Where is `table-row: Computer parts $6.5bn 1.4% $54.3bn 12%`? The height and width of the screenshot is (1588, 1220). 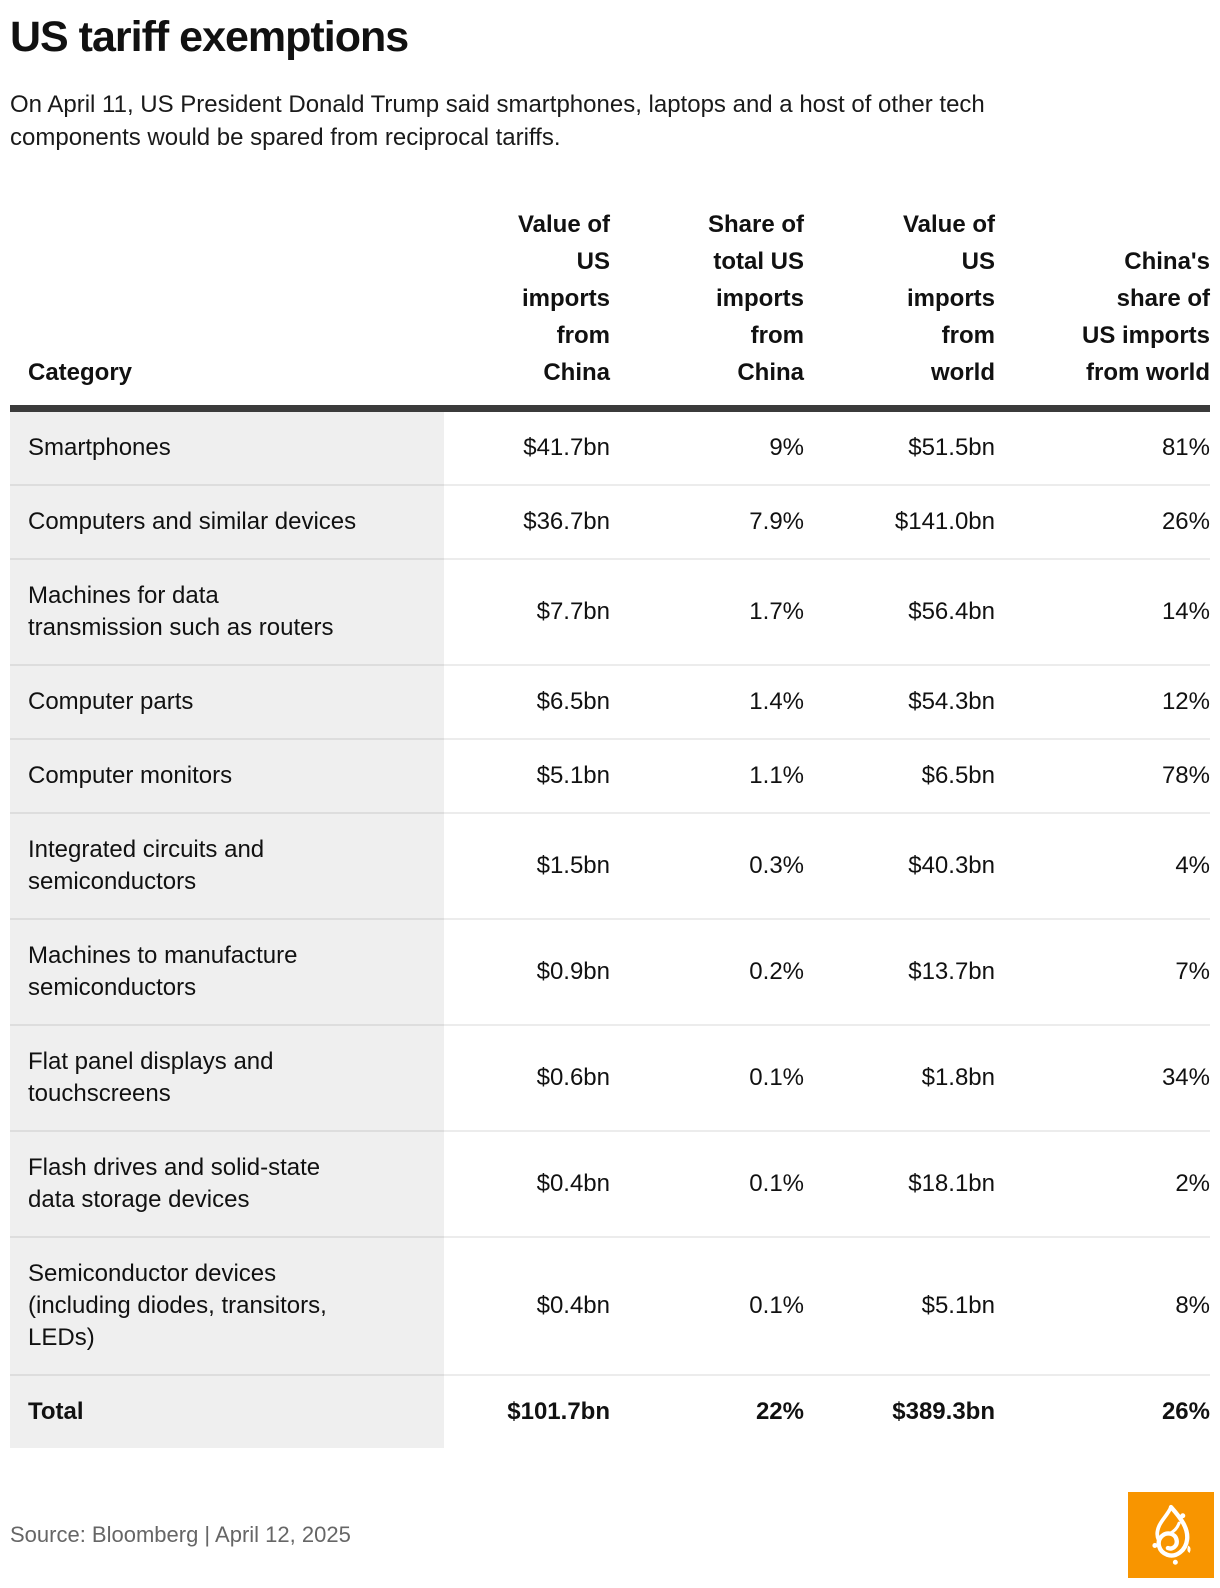 table-row: Computer parts $6.5bn 1.4% $54.3bn 12% is located at coordinates (610, 702).